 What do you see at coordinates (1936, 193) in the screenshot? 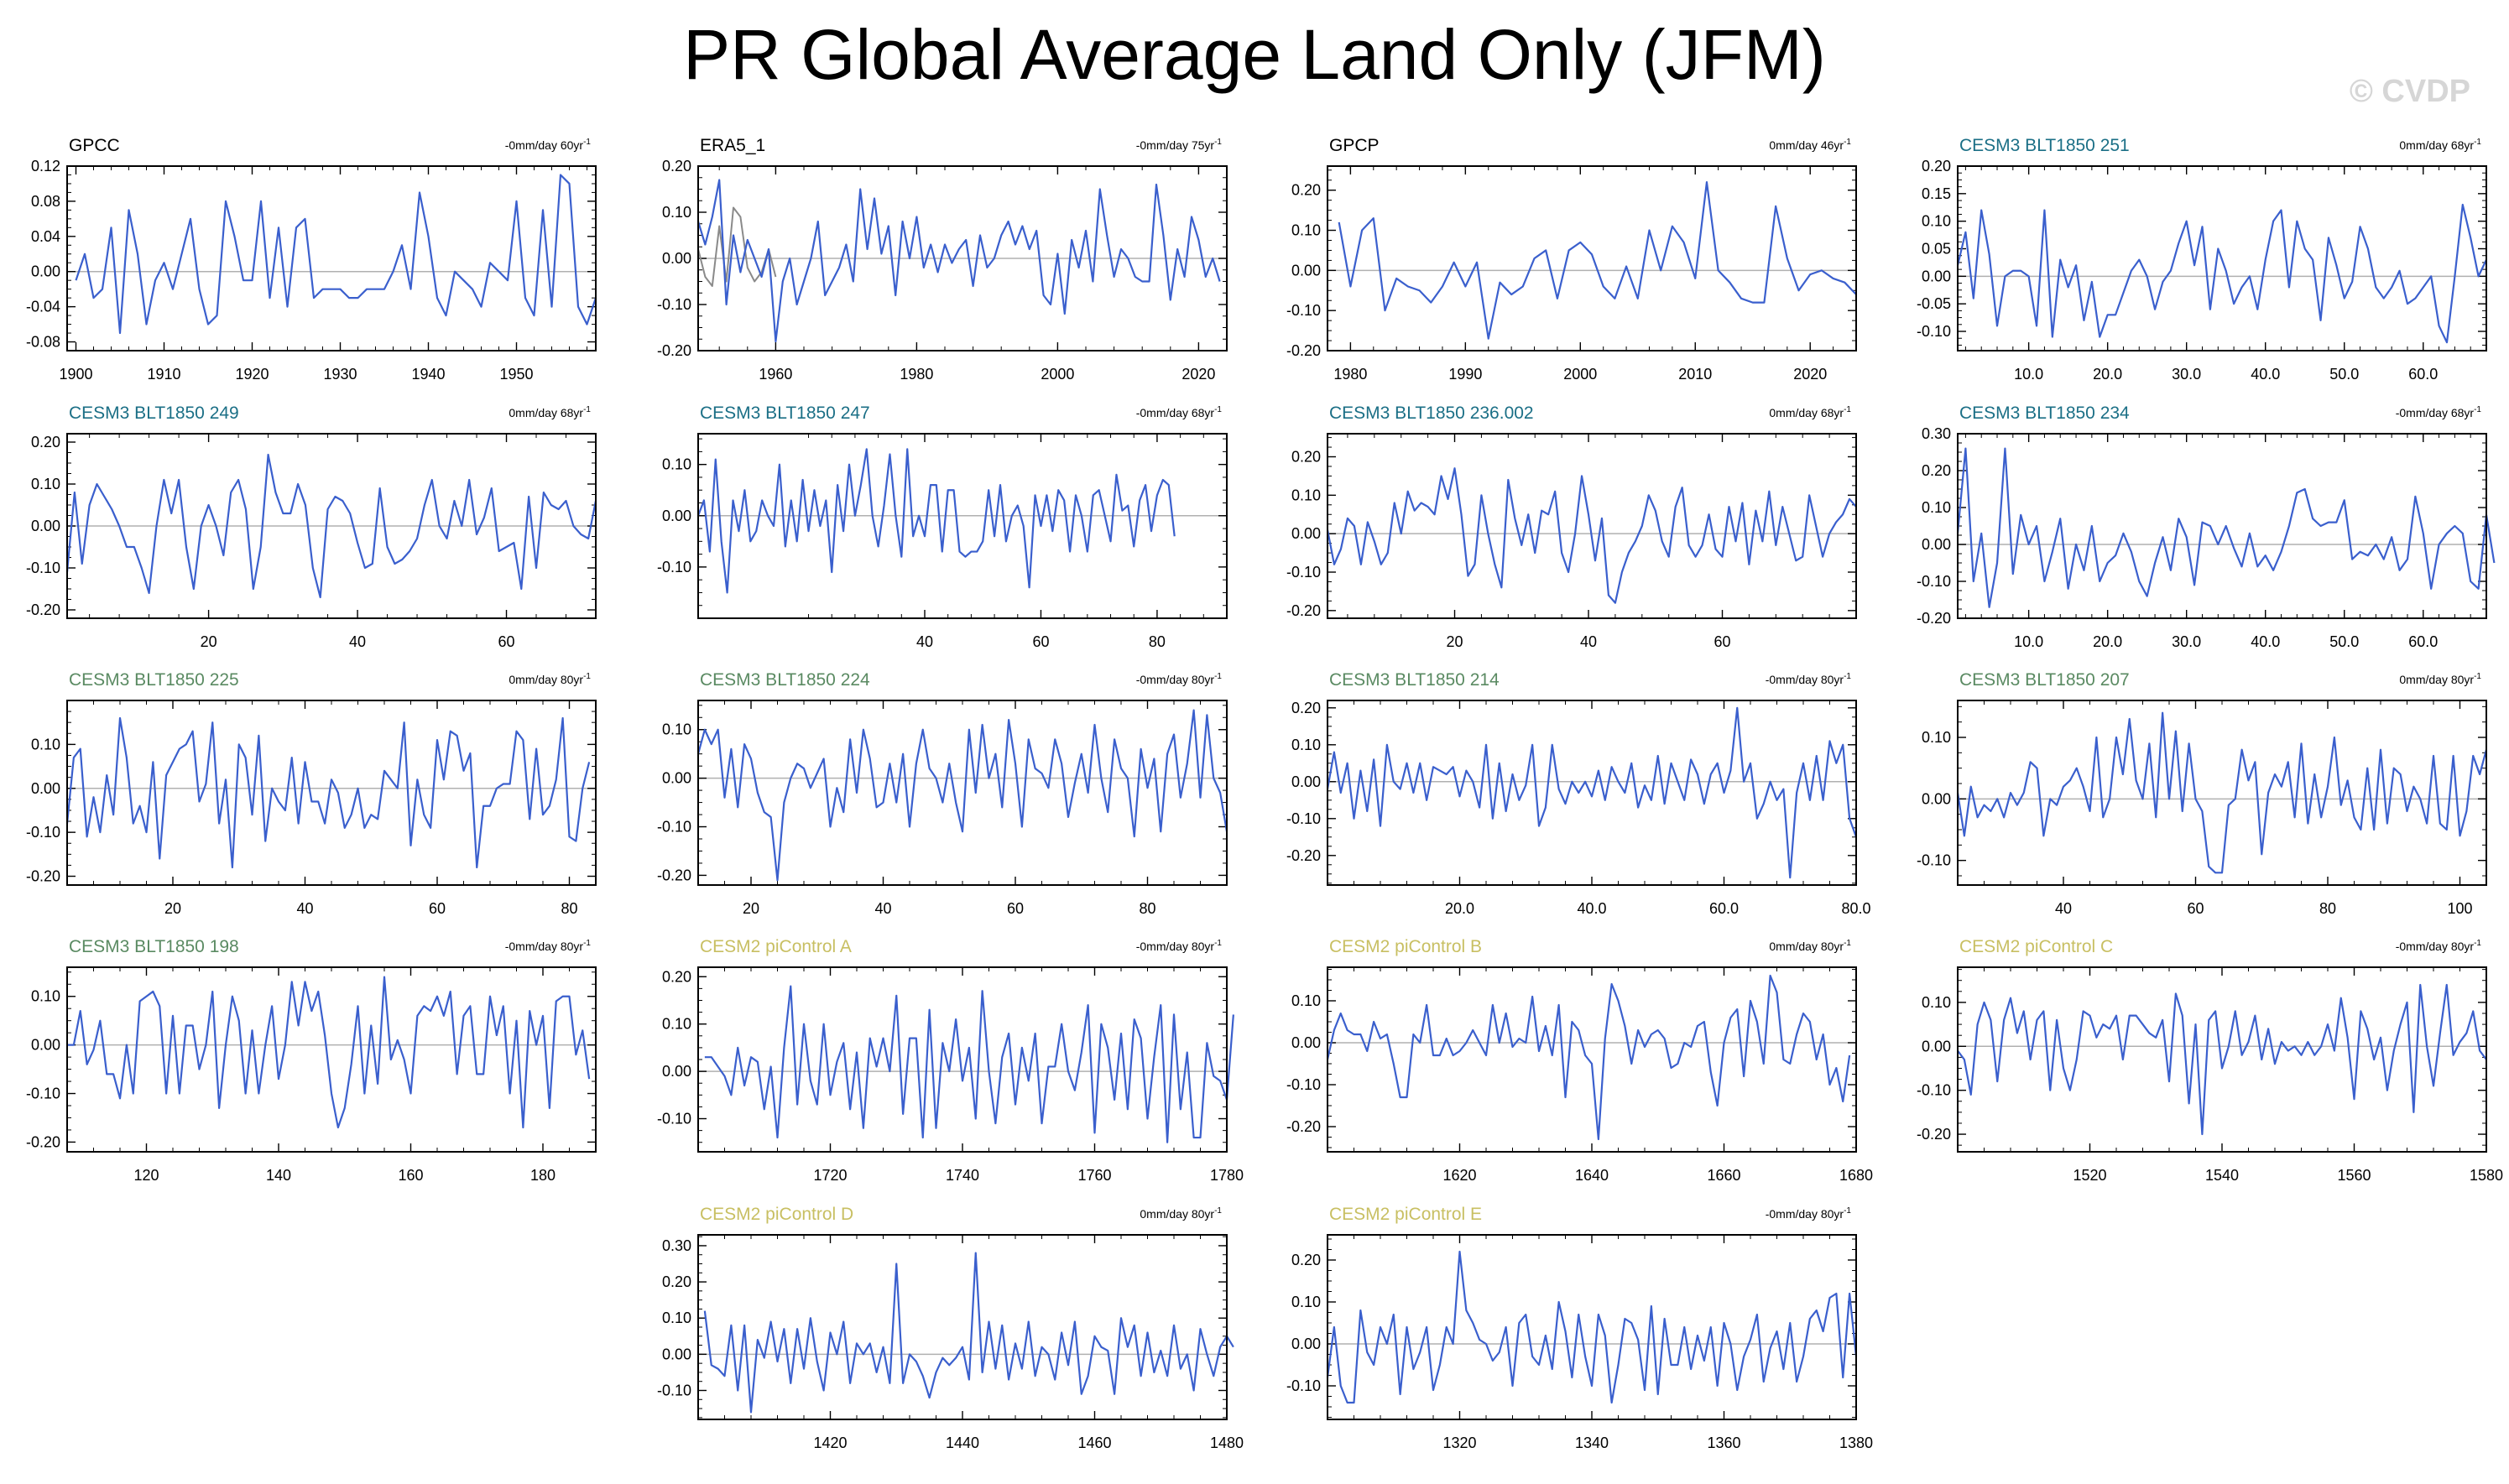
I see `y-tick-label: 0.15` at bounding box center [1936, 193].